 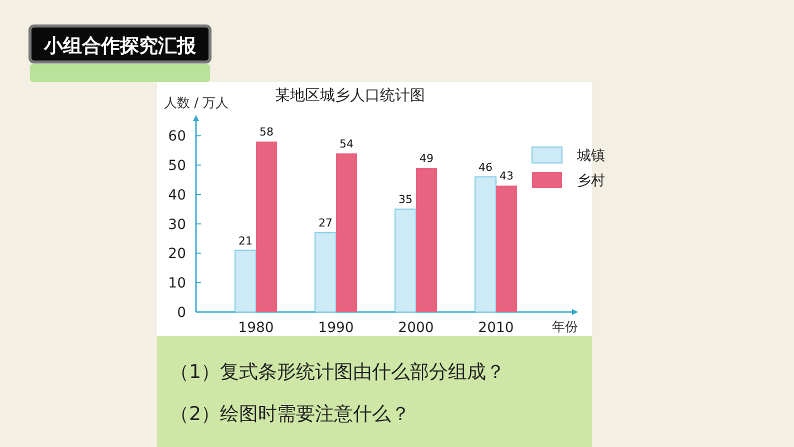 I want to click on data-label: 27, so click(x=325, y=223).